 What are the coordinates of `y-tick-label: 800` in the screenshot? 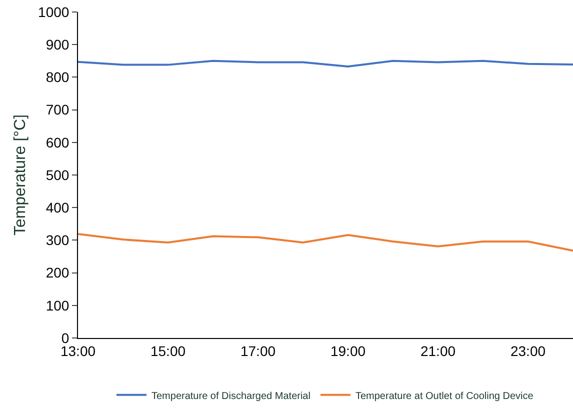 It's located at (58, 77).